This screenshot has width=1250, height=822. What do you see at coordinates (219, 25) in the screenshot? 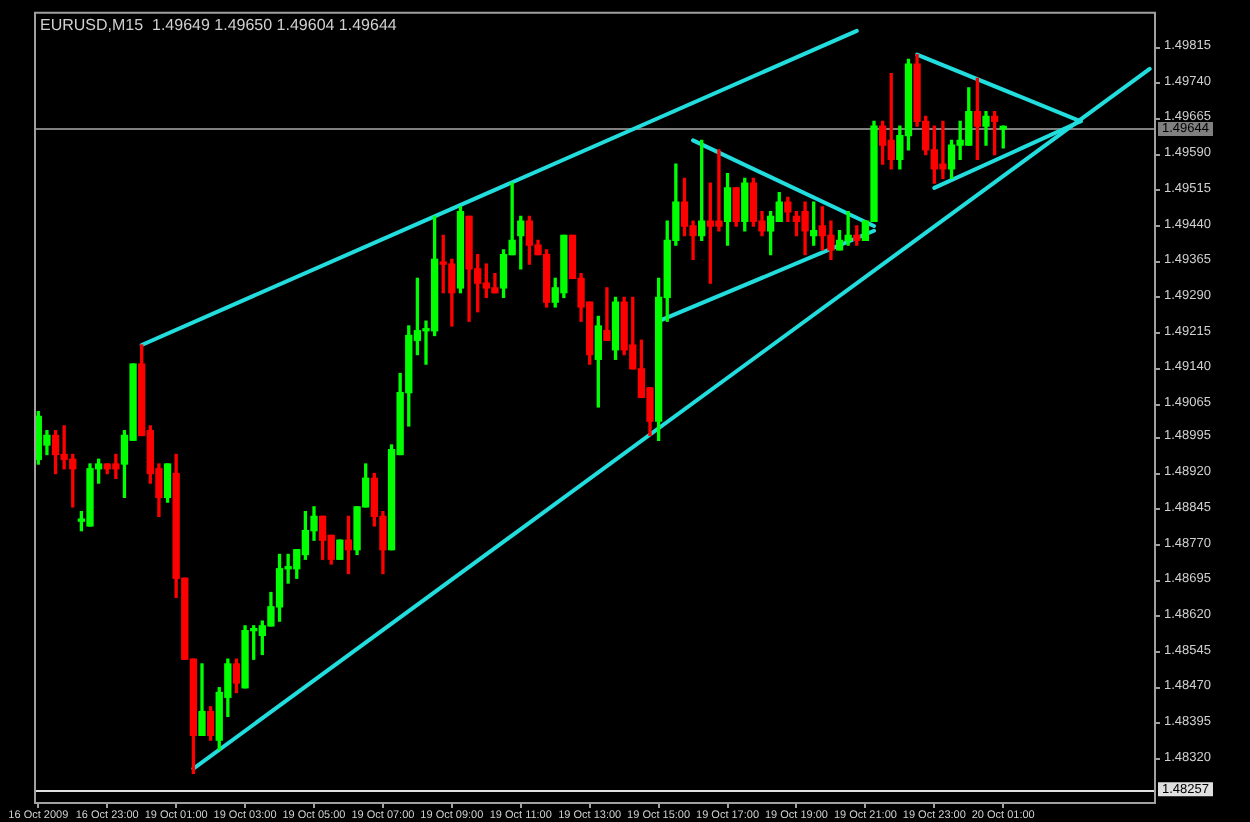
I see `chart-title: EURUSD,M15 1.49649 1.49650 1.49604 1.49644` at bounding box center [219, 25].